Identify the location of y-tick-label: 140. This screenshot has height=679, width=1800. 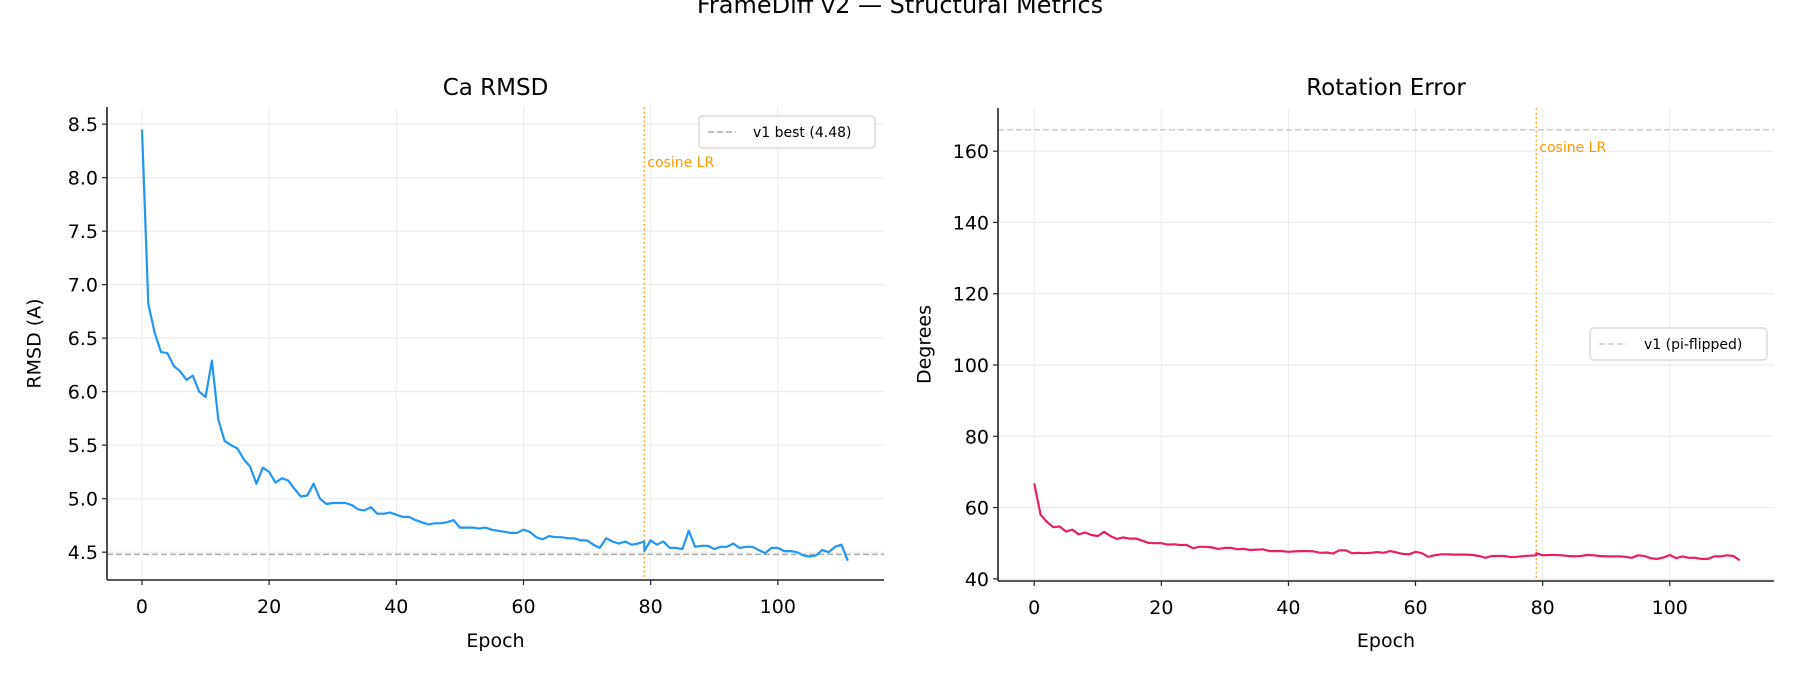
(971, 223).